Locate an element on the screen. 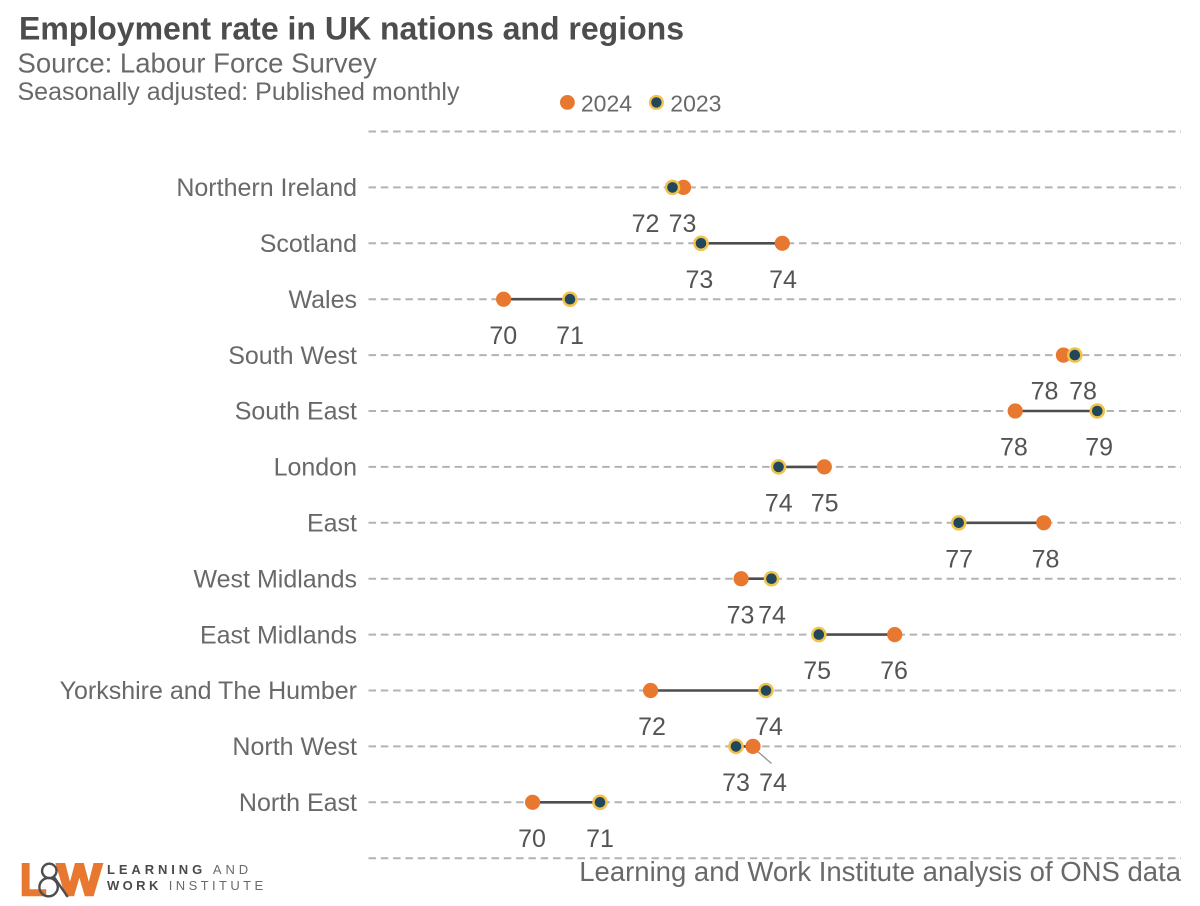 This screenshot has width=1200, height=906. svg-text:Seasonally adjusted: Published: Seasonally adjusted: Published monthly is located at coordinates (239, 92).